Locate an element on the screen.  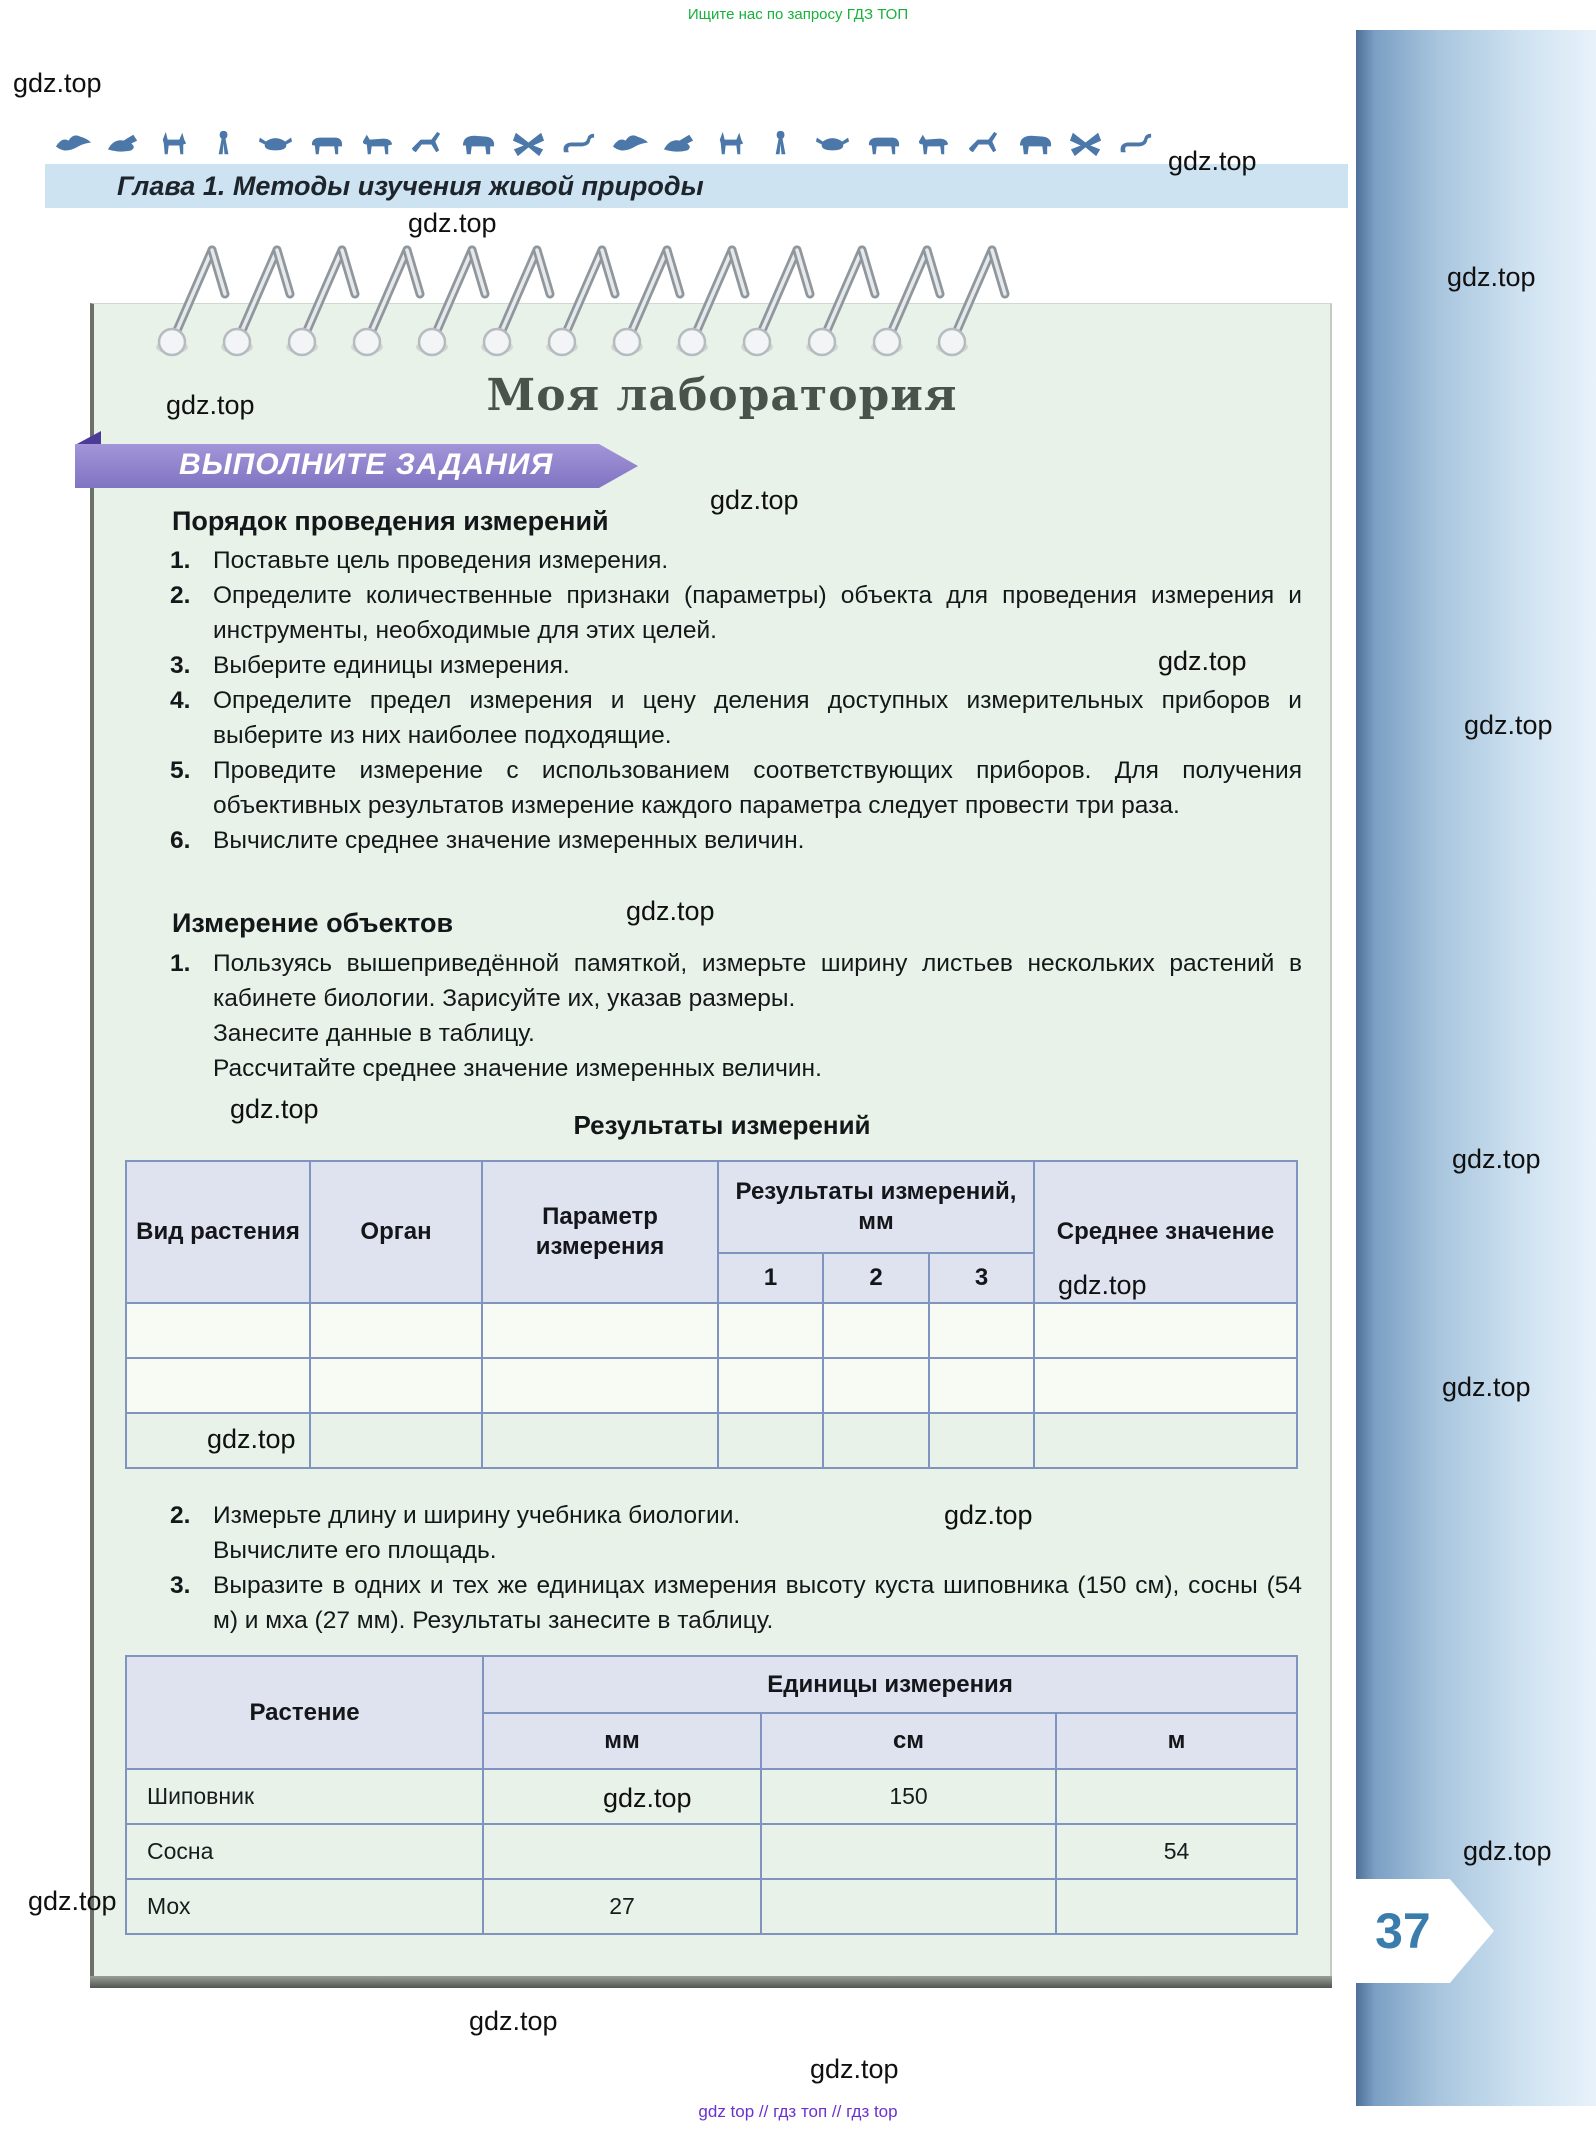
col-header-units: Единицы измерения is located at coordinates (890, 1684).